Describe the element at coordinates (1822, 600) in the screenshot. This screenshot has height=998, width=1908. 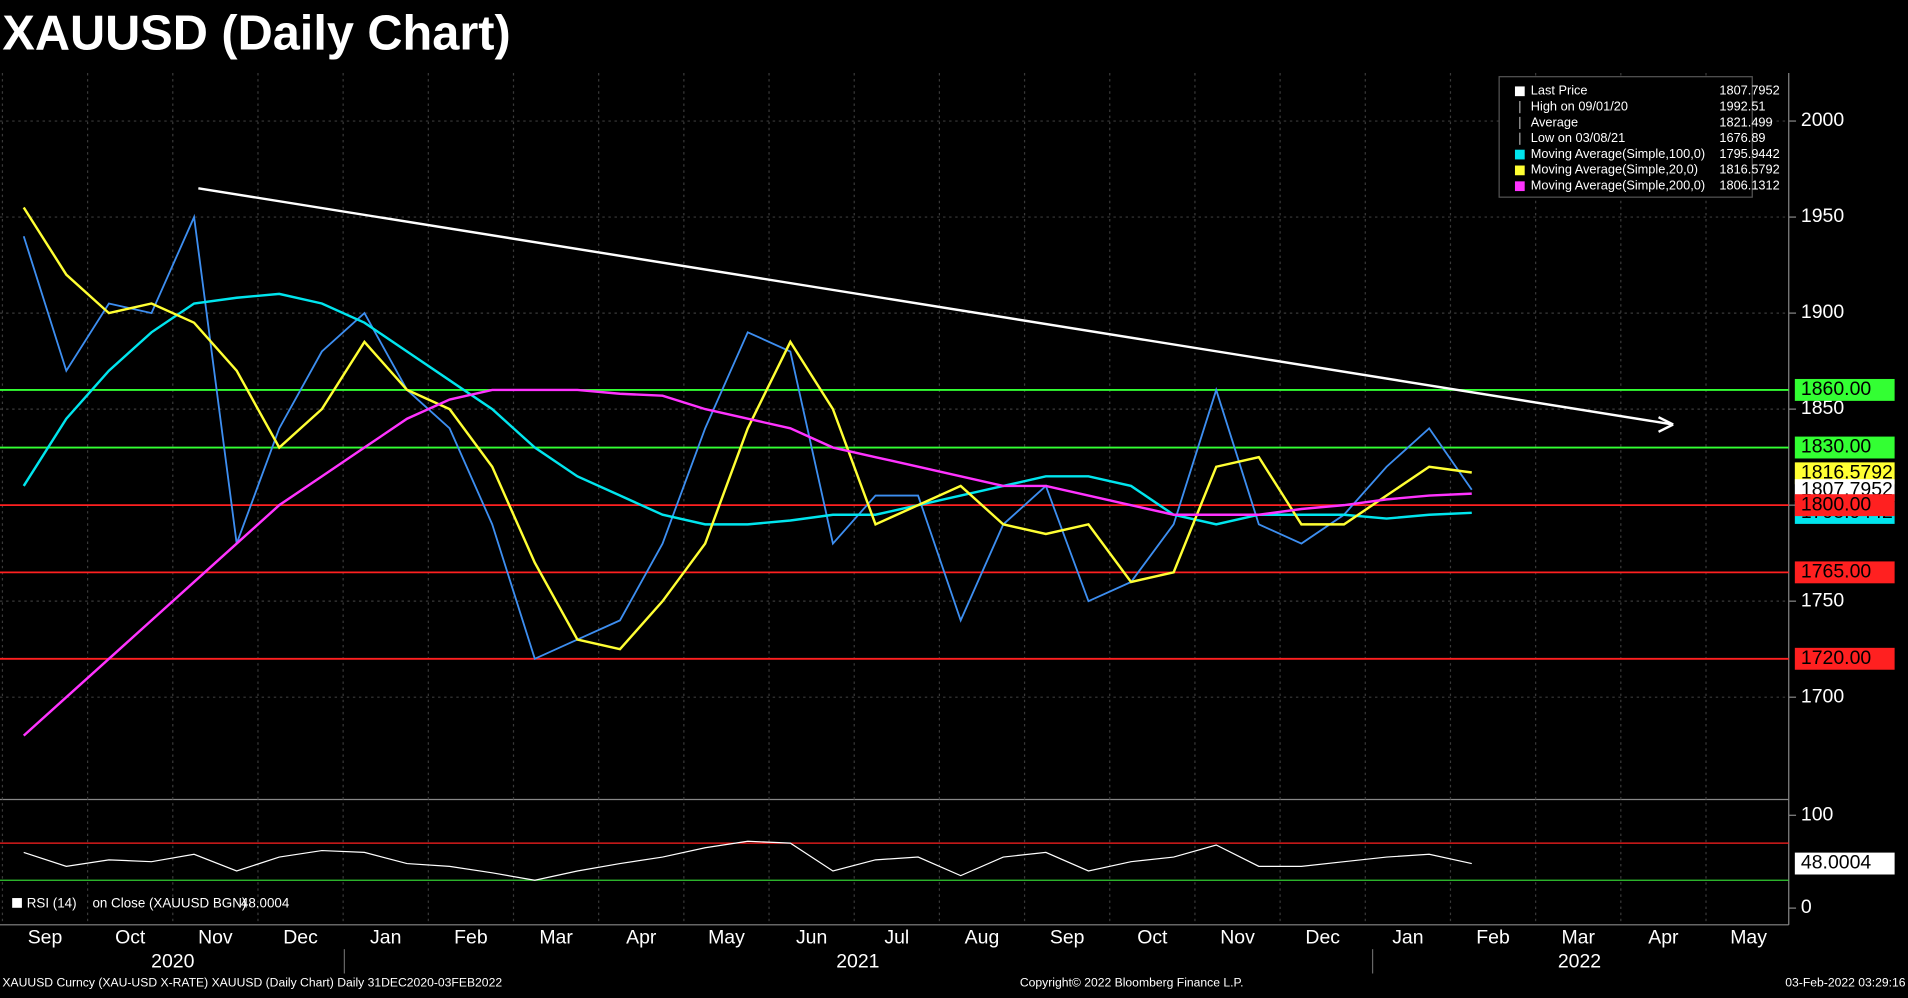
I see `y-tick-label: 1750` at that location.